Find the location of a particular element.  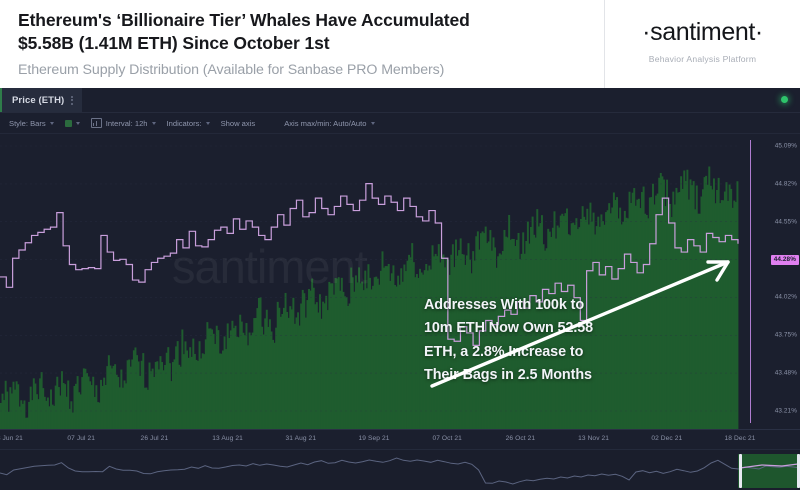

y-axis-tick: 45.09% is located at coordinates (785, 146).